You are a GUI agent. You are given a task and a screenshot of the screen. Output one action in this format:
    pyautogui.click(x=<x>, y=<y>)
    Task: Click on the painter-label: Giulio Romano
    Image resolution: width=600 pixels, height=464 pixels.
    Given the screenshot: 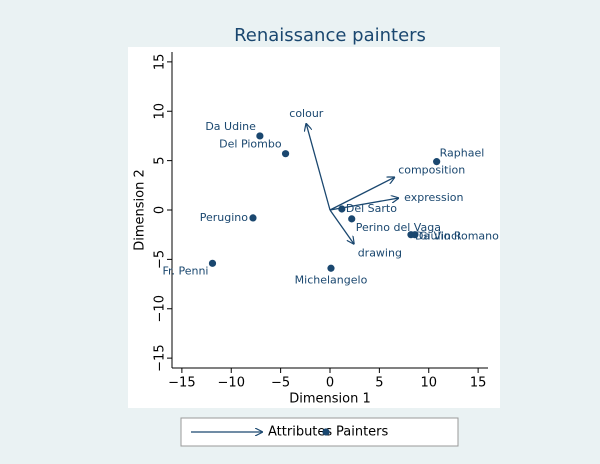 What is the action you would take?
    pyautogui.click(x=459, y=236)
    